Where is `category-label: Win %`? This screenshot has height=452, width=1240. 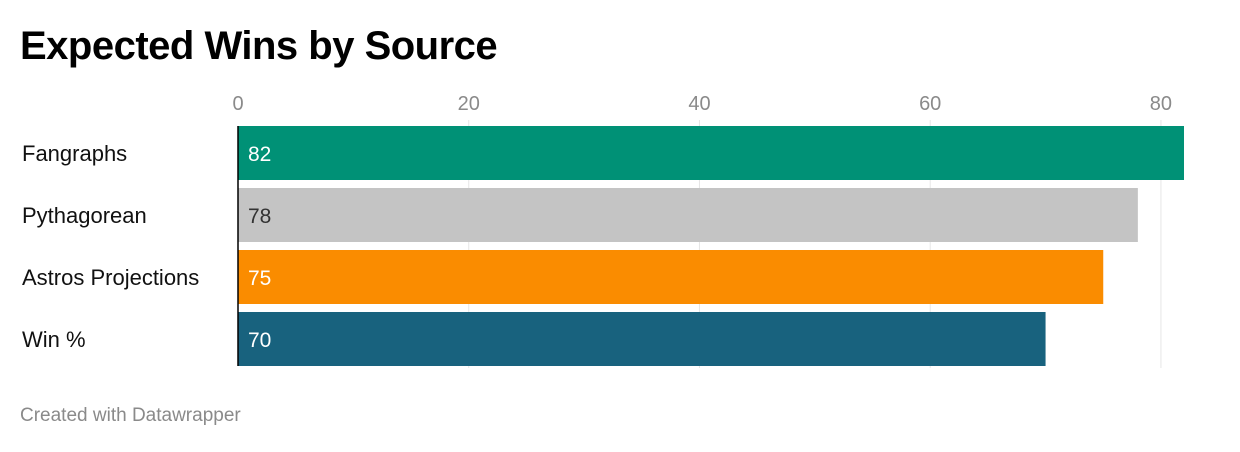
category-label: Win % is located at coordinates (54, 339).